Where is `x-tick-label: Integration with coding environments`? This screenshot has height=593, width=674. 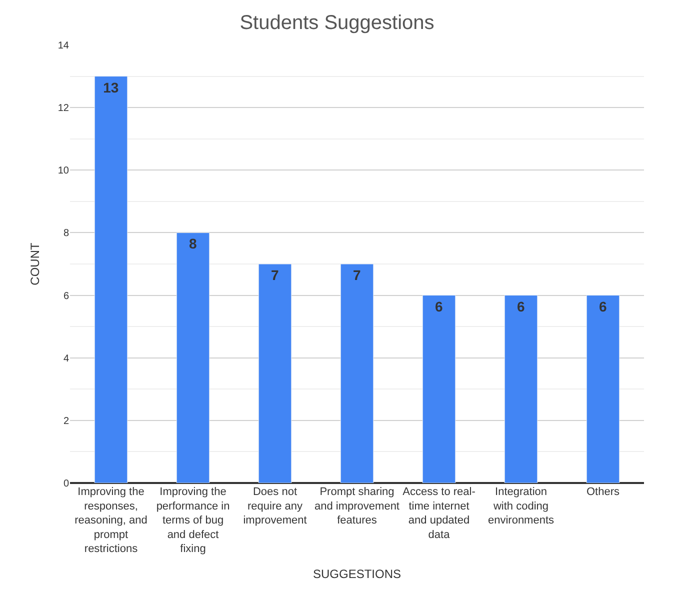 x-tick-label: Integration with coding environments is located at coordinates (521, 506).